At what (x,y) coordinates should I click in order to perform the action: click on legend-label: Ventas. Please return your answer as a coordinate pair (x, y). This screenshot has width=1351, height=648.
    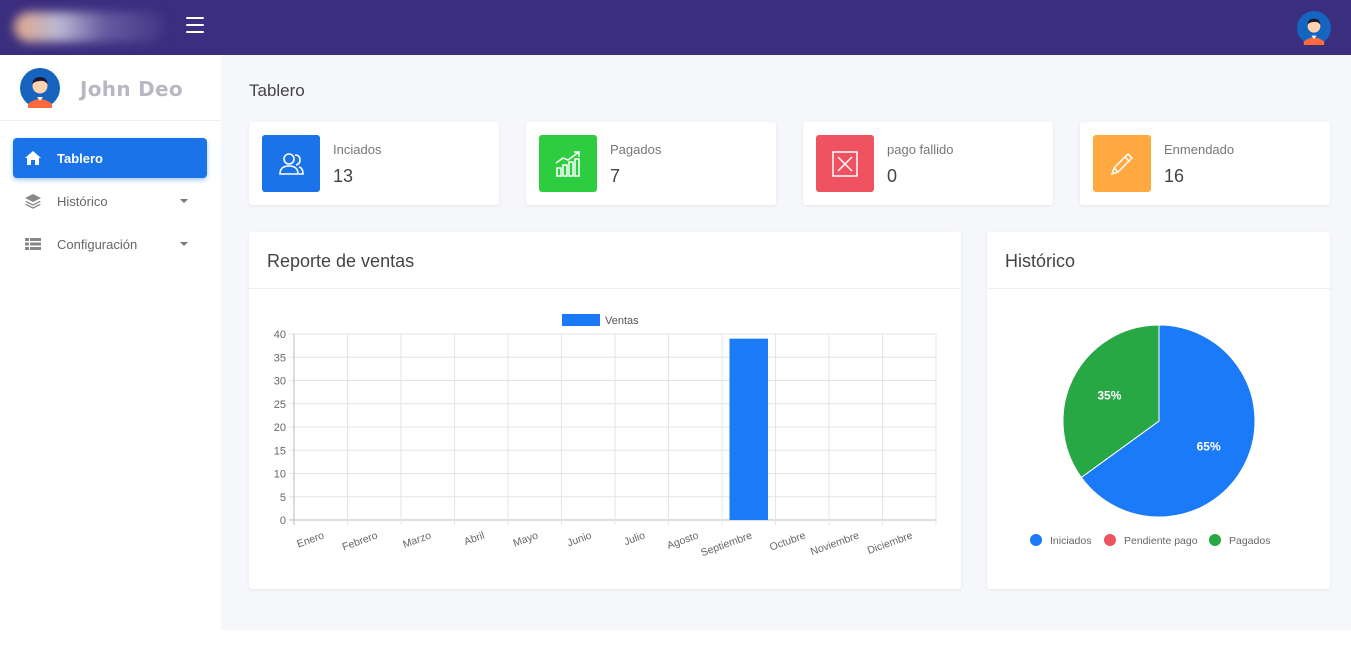
    Looking at the image, I should click on (622, 321).